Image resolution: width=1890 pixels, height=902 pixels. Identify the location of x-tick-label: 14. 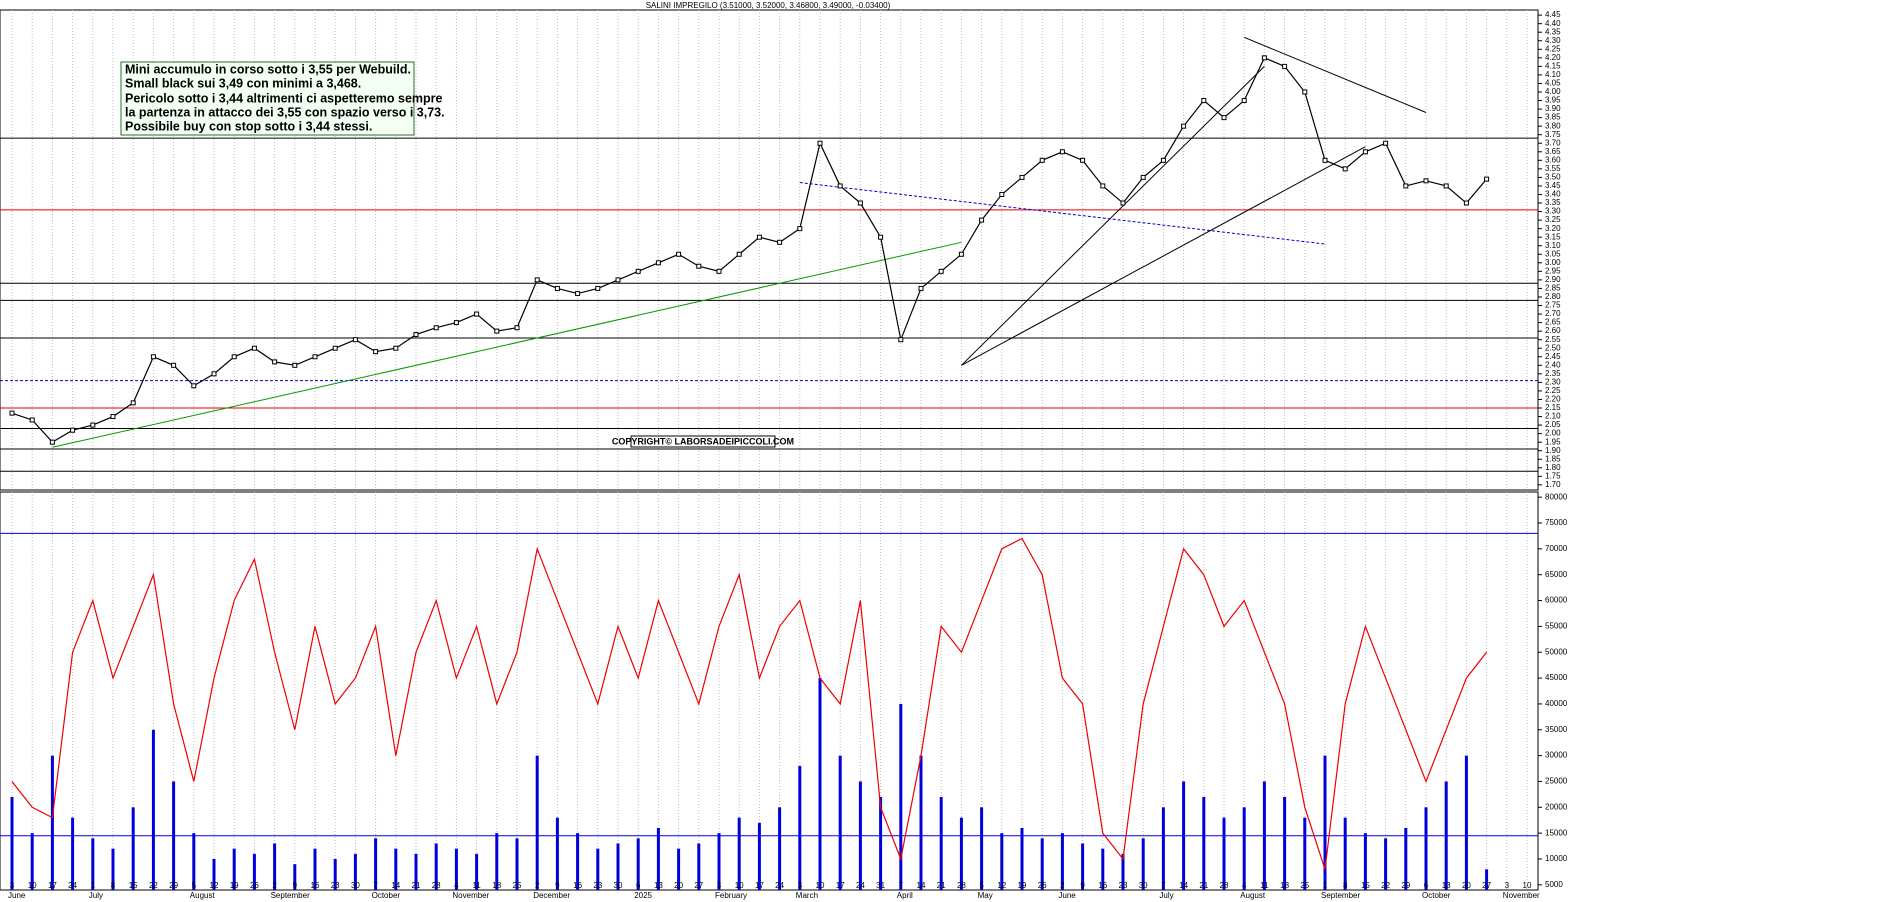
(1183, 885).